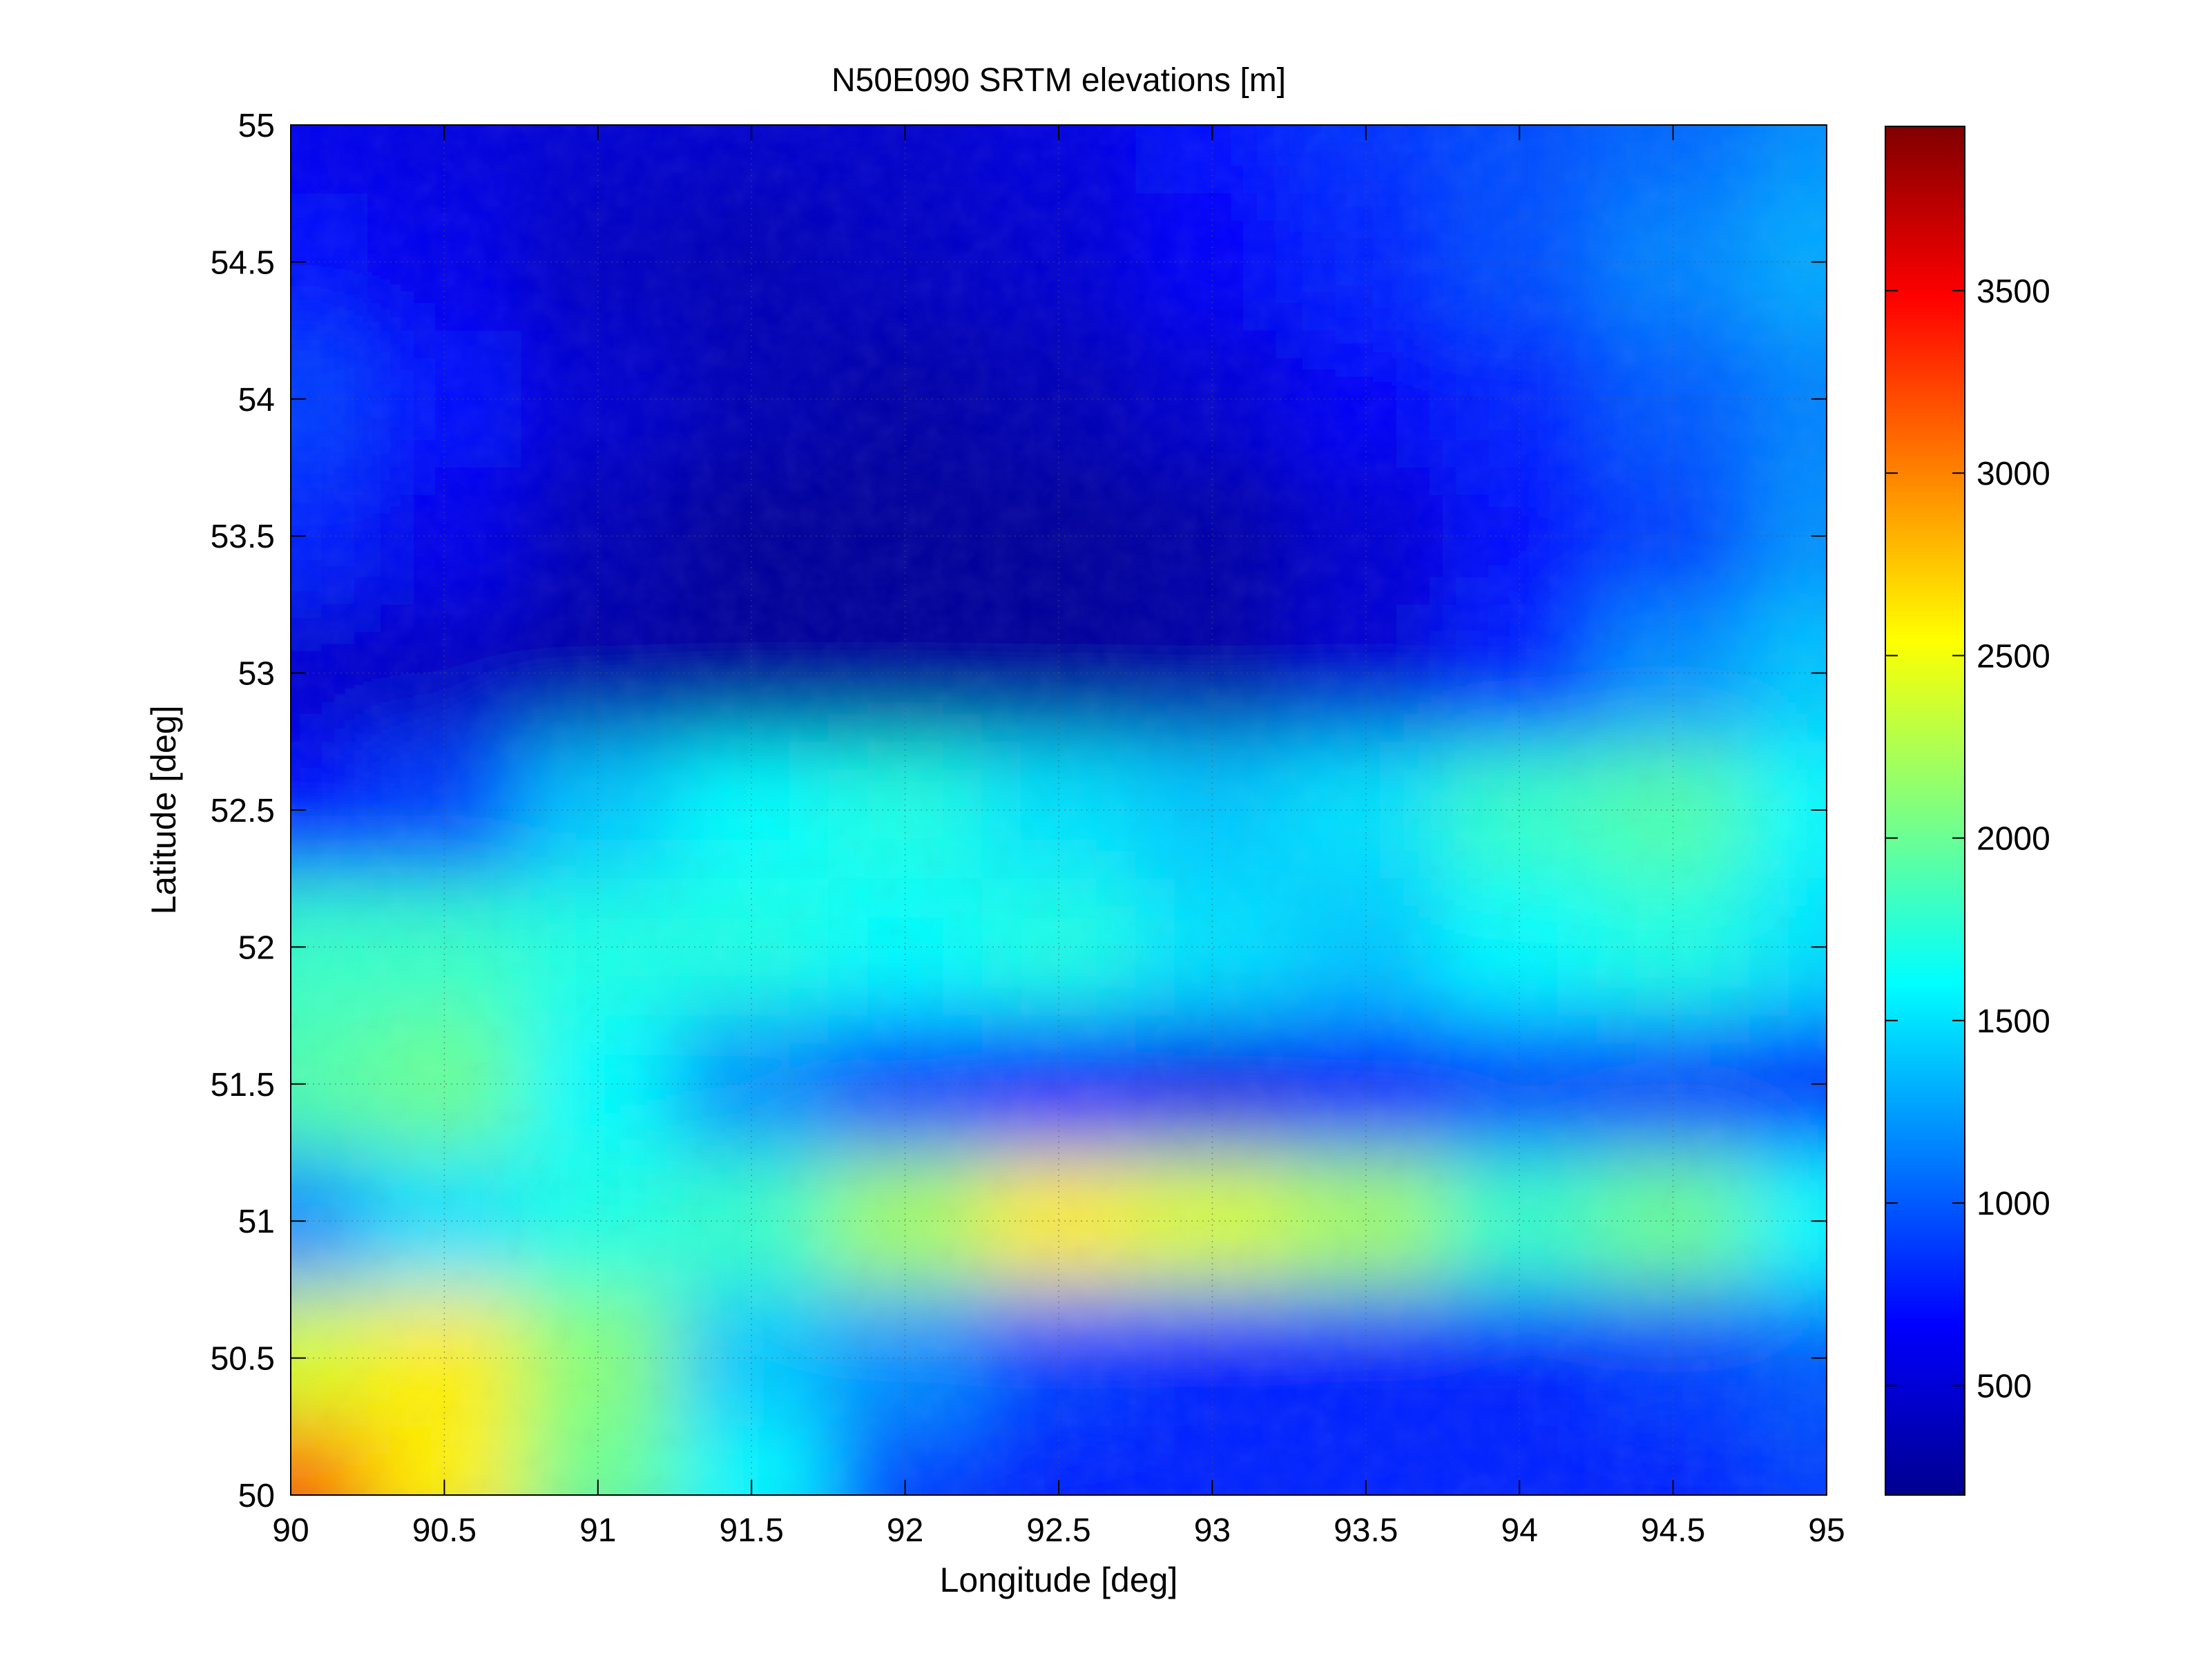 Image resolution: width=2212 pixels, height=1658 pixels. Describe the element at coordinates (1967, 839) in the screenshot. I see `colorbar-ticks: 500 1000 1500 2000 2500 3000 3500` at that location.